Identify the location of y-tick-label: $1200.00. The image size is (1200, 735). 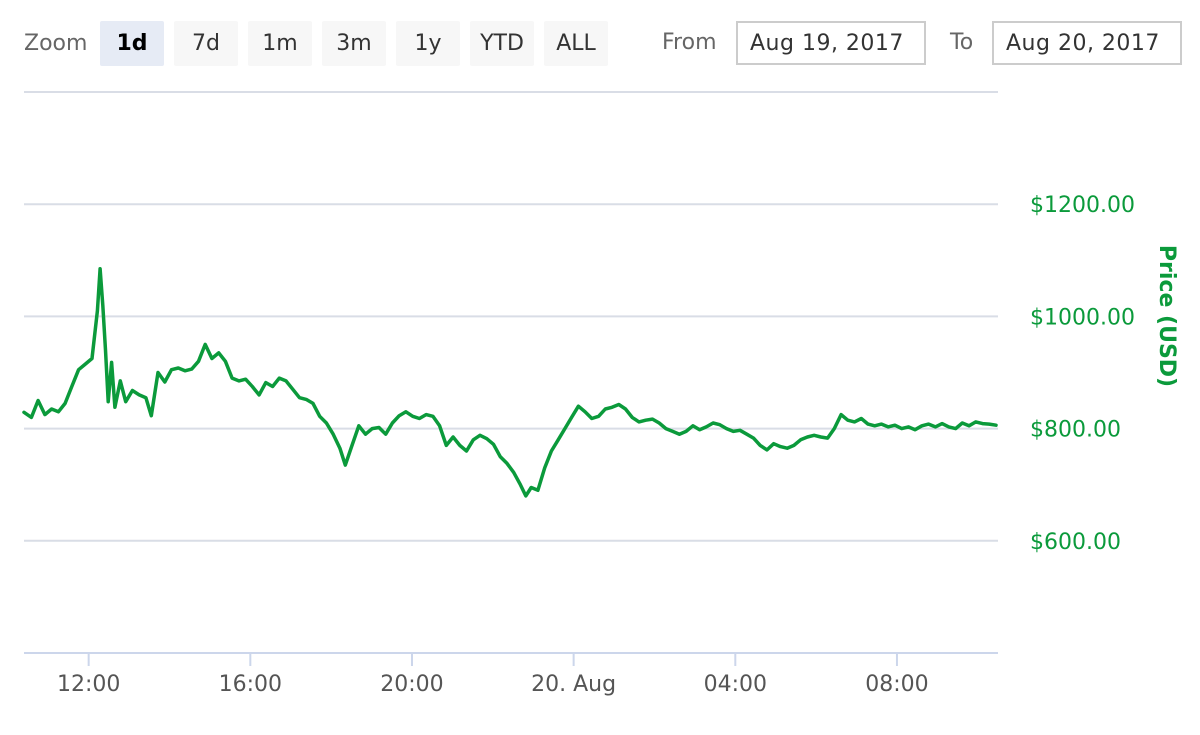
(1082, 205).